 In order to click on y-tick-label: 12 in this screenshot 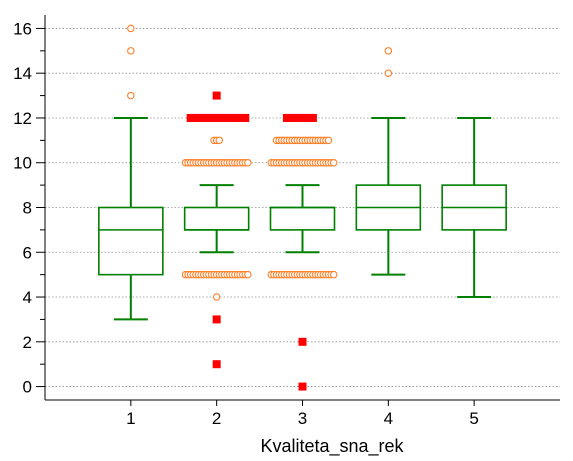, I will do `click(22, 118)`.